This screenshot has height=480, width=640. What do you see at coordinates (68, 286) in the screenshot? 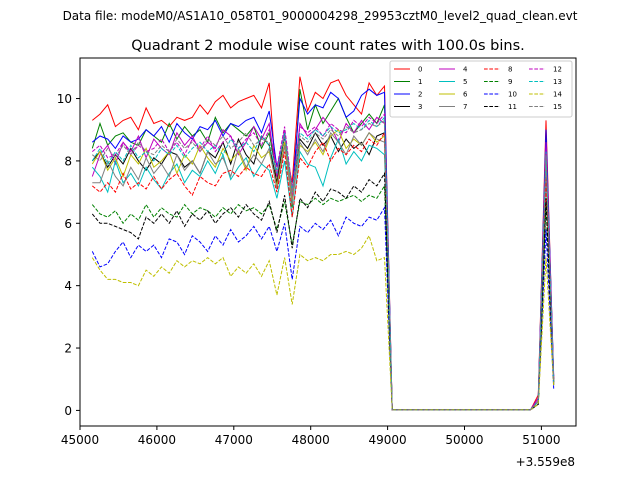
I see `y-tick-label: 4` at bounding box center [68, 286].